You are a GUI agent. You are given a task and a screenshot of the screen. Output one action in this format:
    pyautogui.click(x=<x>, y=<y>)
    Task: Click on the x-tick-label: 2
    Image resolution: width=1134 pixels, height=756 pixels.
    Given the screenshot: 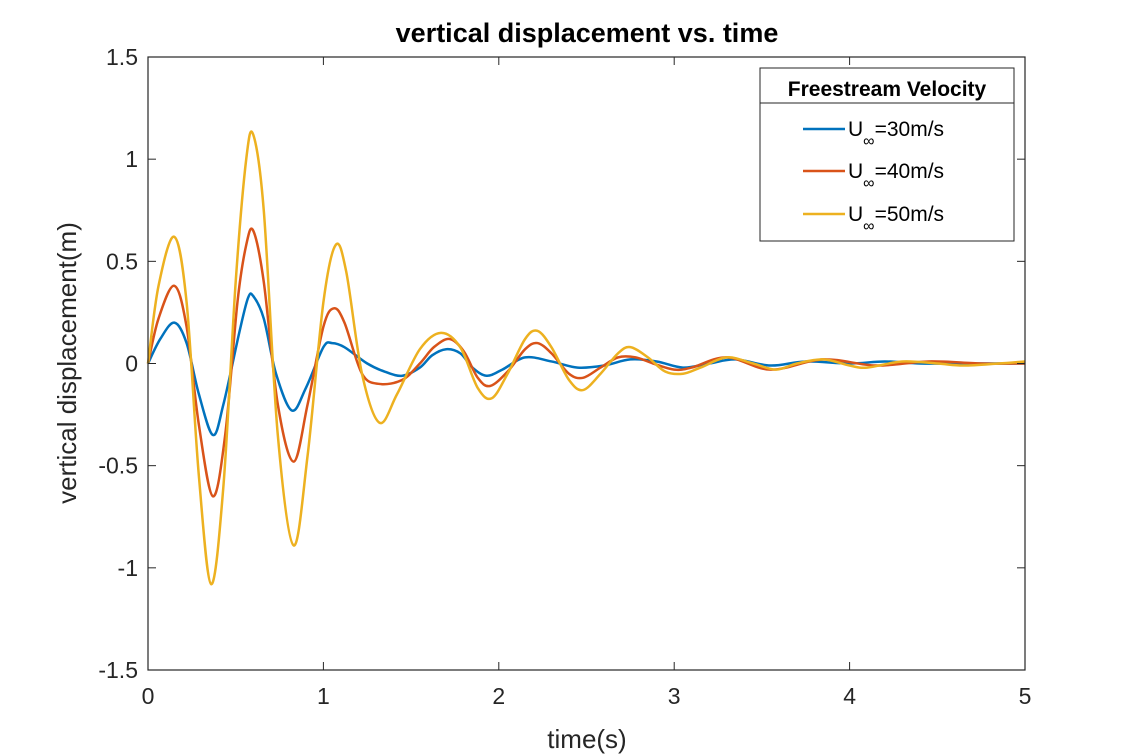 What is the action you would take?
    pyautogui.click(x=498, y=696)
    